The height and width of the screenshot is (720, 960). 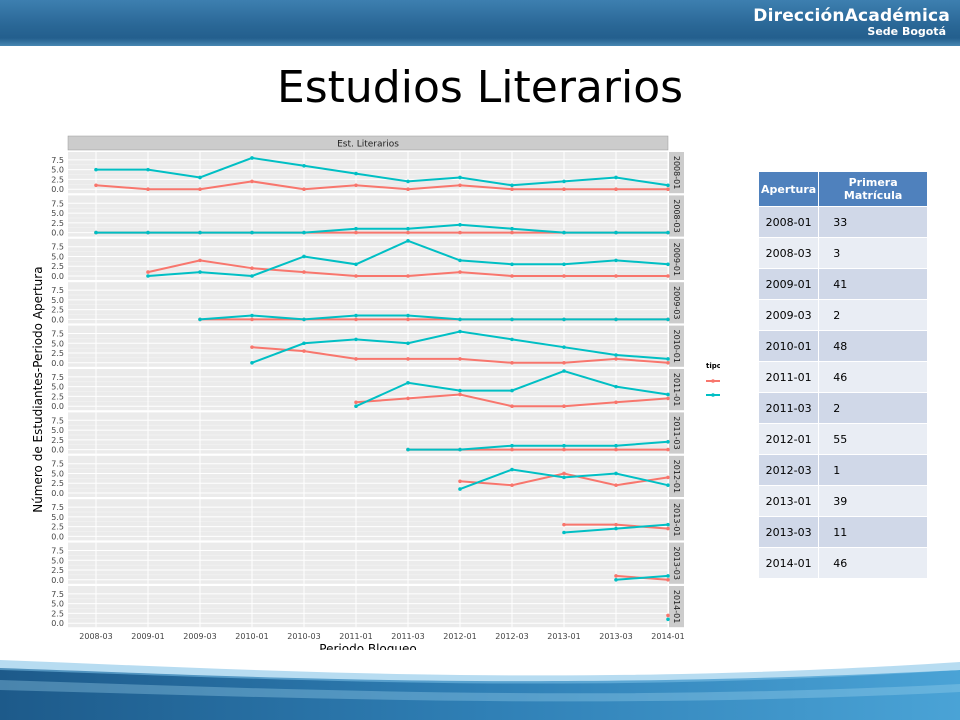 What do you see at coordinates (480, 87) in the screenshot?
I see `slide-title: Estudios Literarios` at bounding box center [480, 87].